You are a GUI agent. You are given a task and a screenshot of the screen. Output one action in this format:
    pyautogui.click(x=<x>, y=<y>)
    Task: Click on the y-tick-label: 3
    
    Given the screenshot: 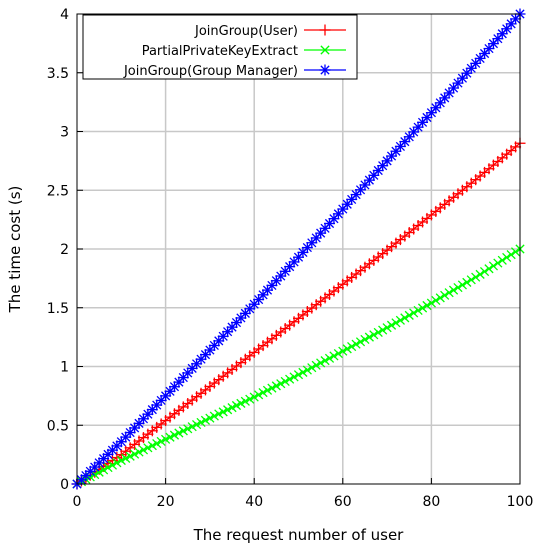 What is the action you would take?
    pyautogui.click(x=64, y=133)
    